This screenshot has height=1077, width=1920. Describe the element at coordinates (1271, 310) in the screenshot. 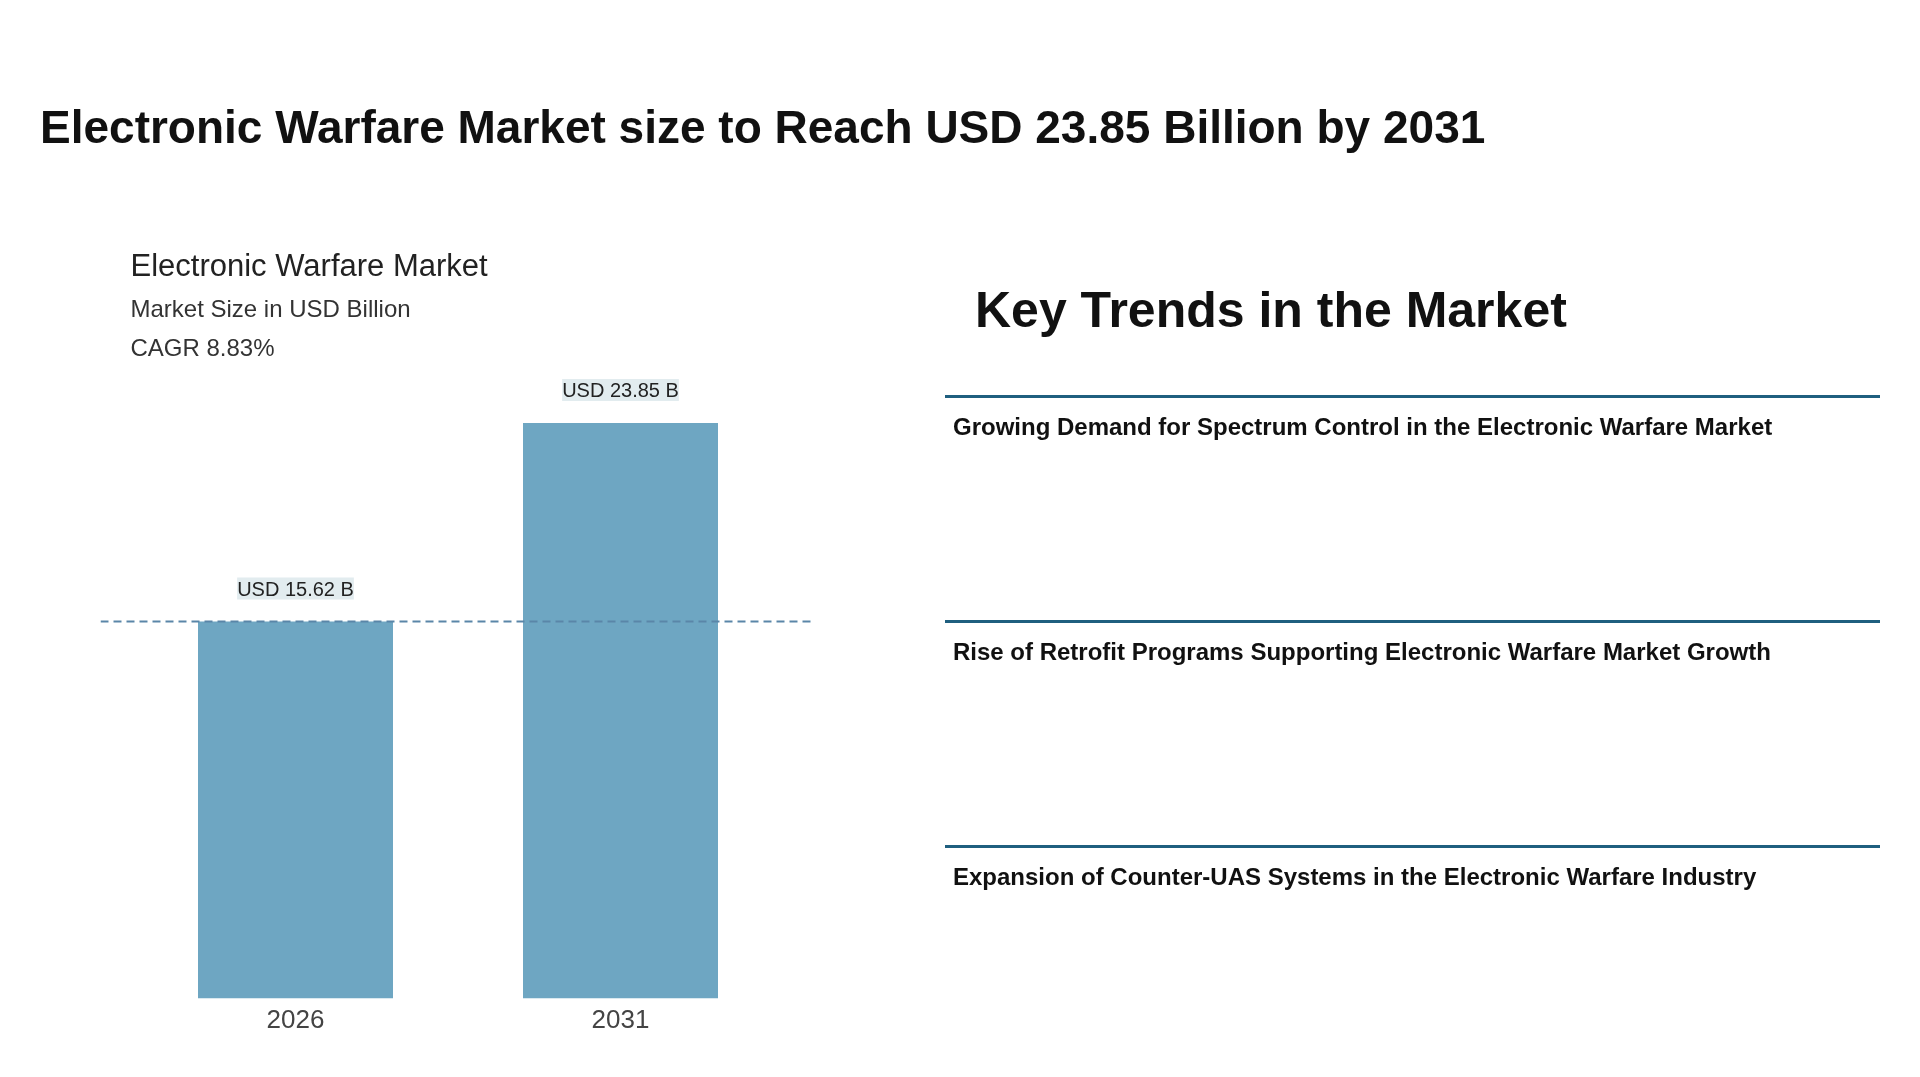

I see `text: Key Trends in the Market` at that location.